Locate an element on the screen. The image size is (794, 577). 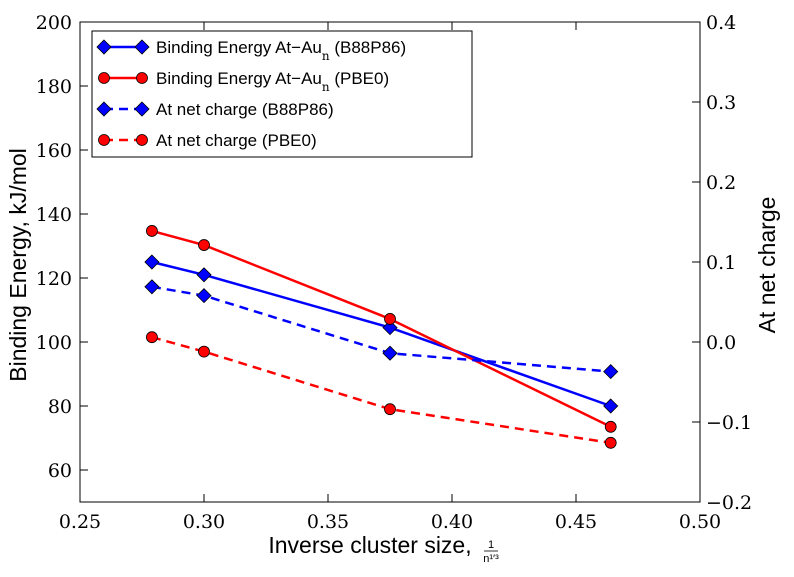
y-tick-label: 180 is located at coordinates (54, 87).